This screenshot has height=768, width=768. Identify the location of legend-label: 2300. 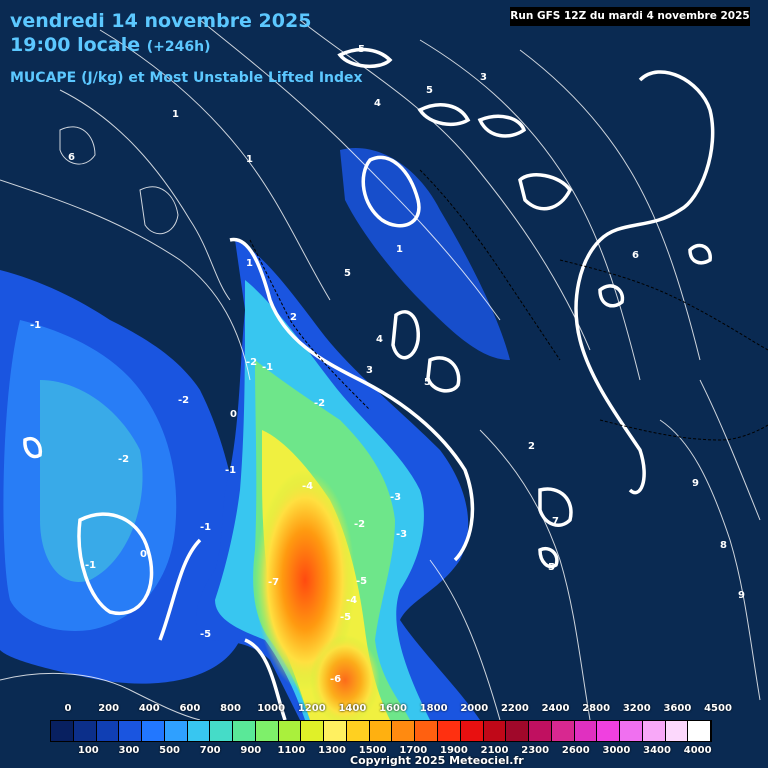
(535, 750).